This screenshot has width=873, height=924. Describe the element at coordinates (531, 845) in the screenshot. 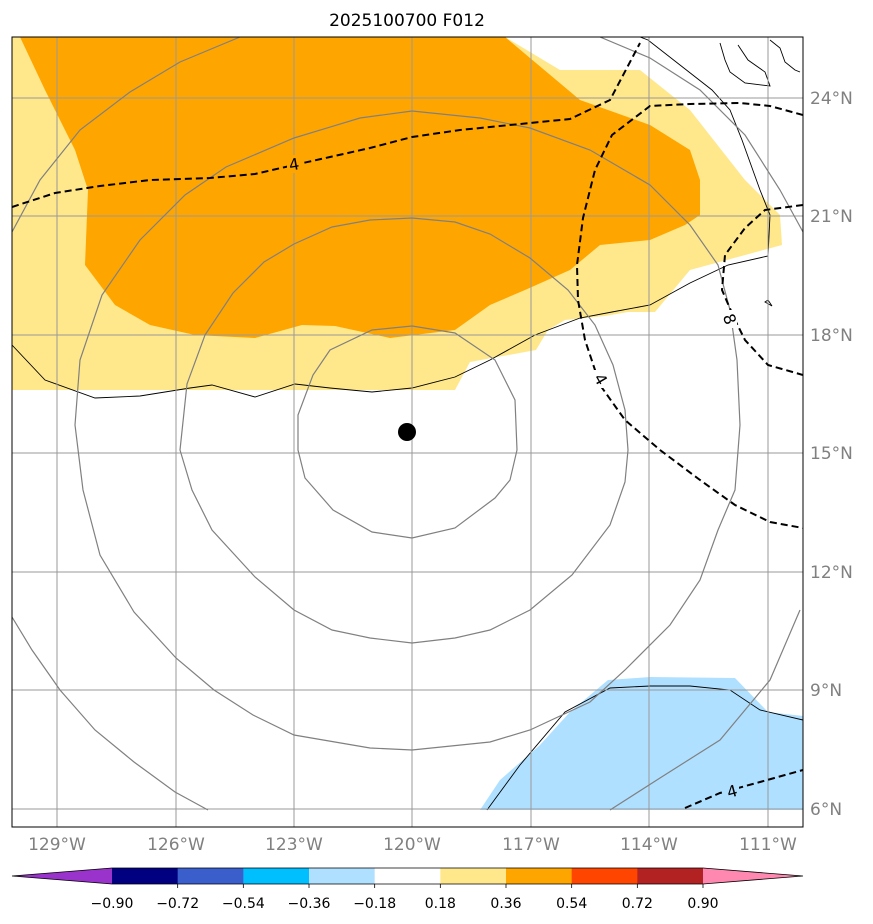

I see `lon-label: 117°W` at that location.